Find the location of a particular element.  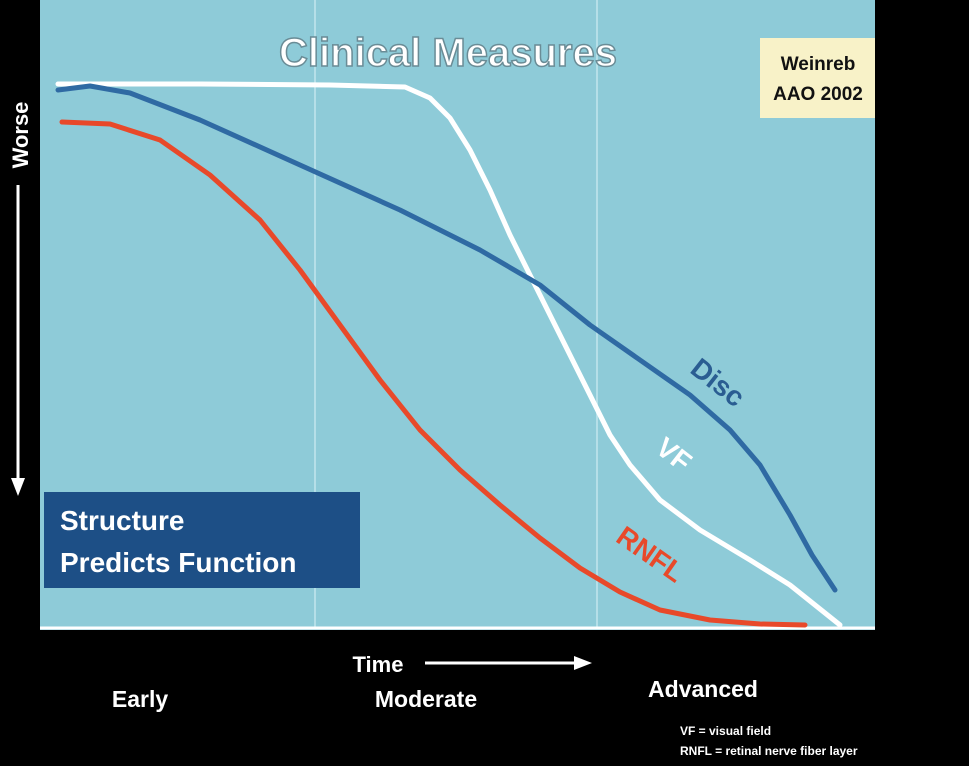

stage-label: Early is located at coordinates (140, 699).